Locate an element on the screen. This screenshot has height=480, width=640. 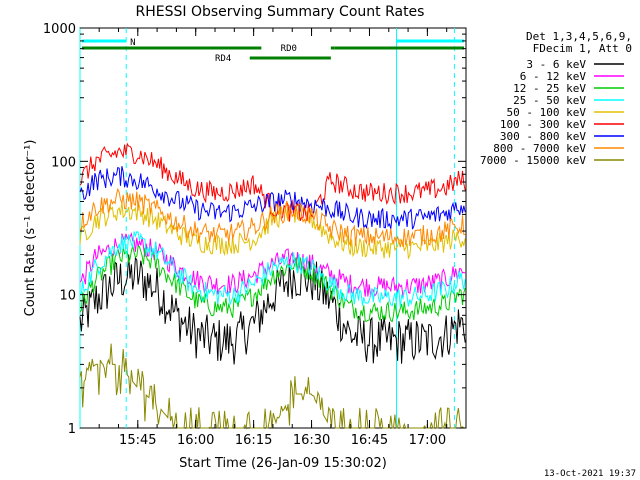
x-axis-label: Start Time (26-Jan-09 15:30:02) is located at coordinates (283, 463).